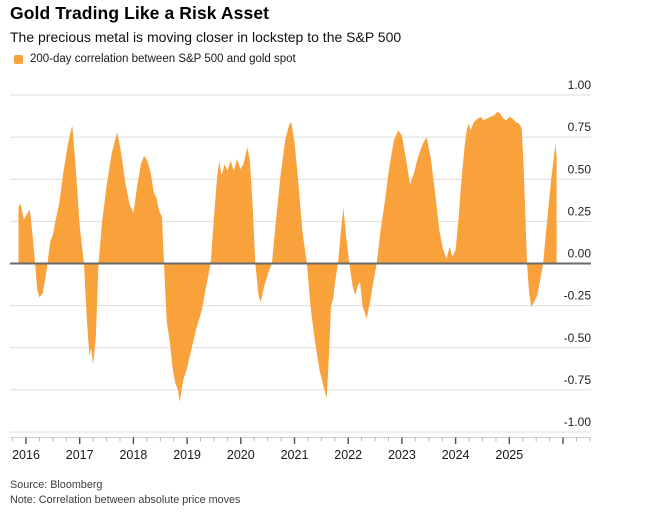 The width and height of the screenshot is (650, 517). I want to click on y-tick-label: 0.50, so click(580, 169).